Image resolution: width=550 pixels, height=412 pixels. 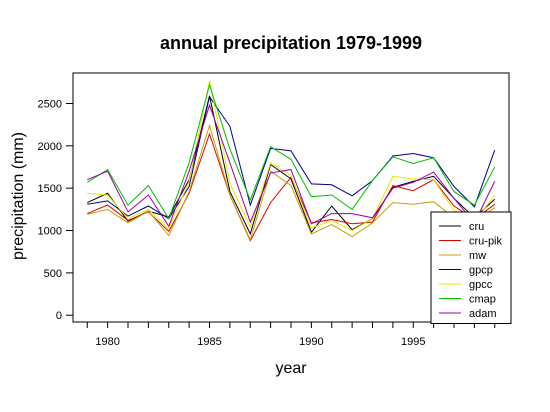 I want to click on x-tick-label: 1990, so click(x=311, y=342).